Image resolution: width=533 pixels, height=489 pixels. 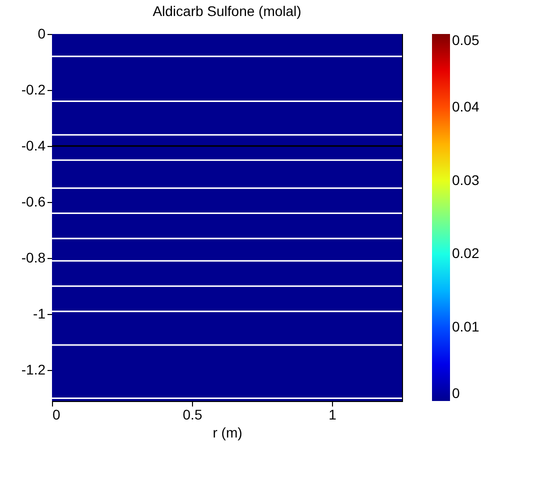 I want to click on y-tick-label: -0.6, so click(x=33, y=202).